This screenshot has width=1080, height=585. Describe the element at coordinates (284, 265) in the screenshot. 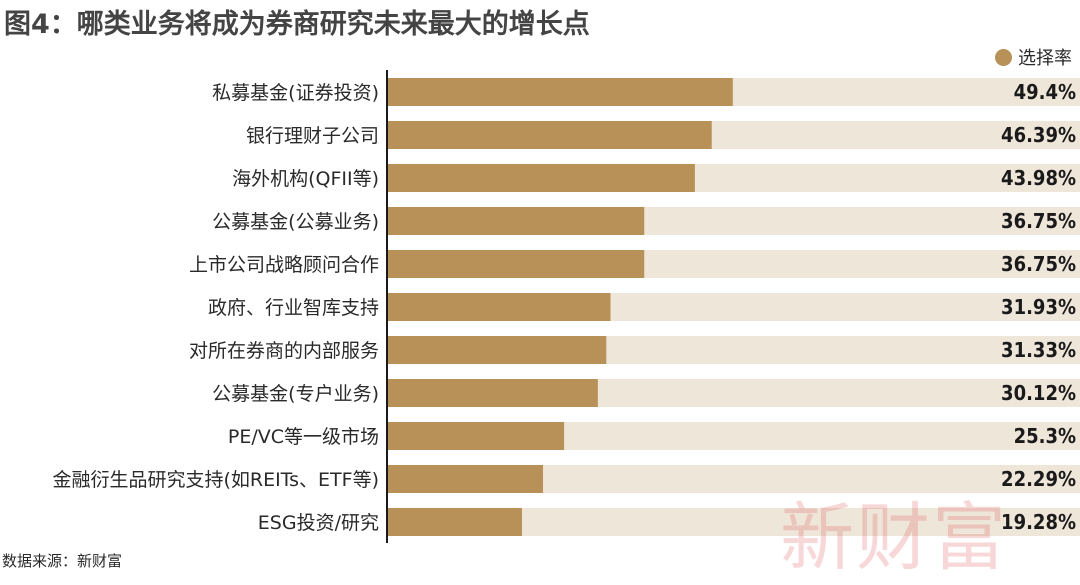

I see `category-label: 上市公司战略顾问合作` at that location.